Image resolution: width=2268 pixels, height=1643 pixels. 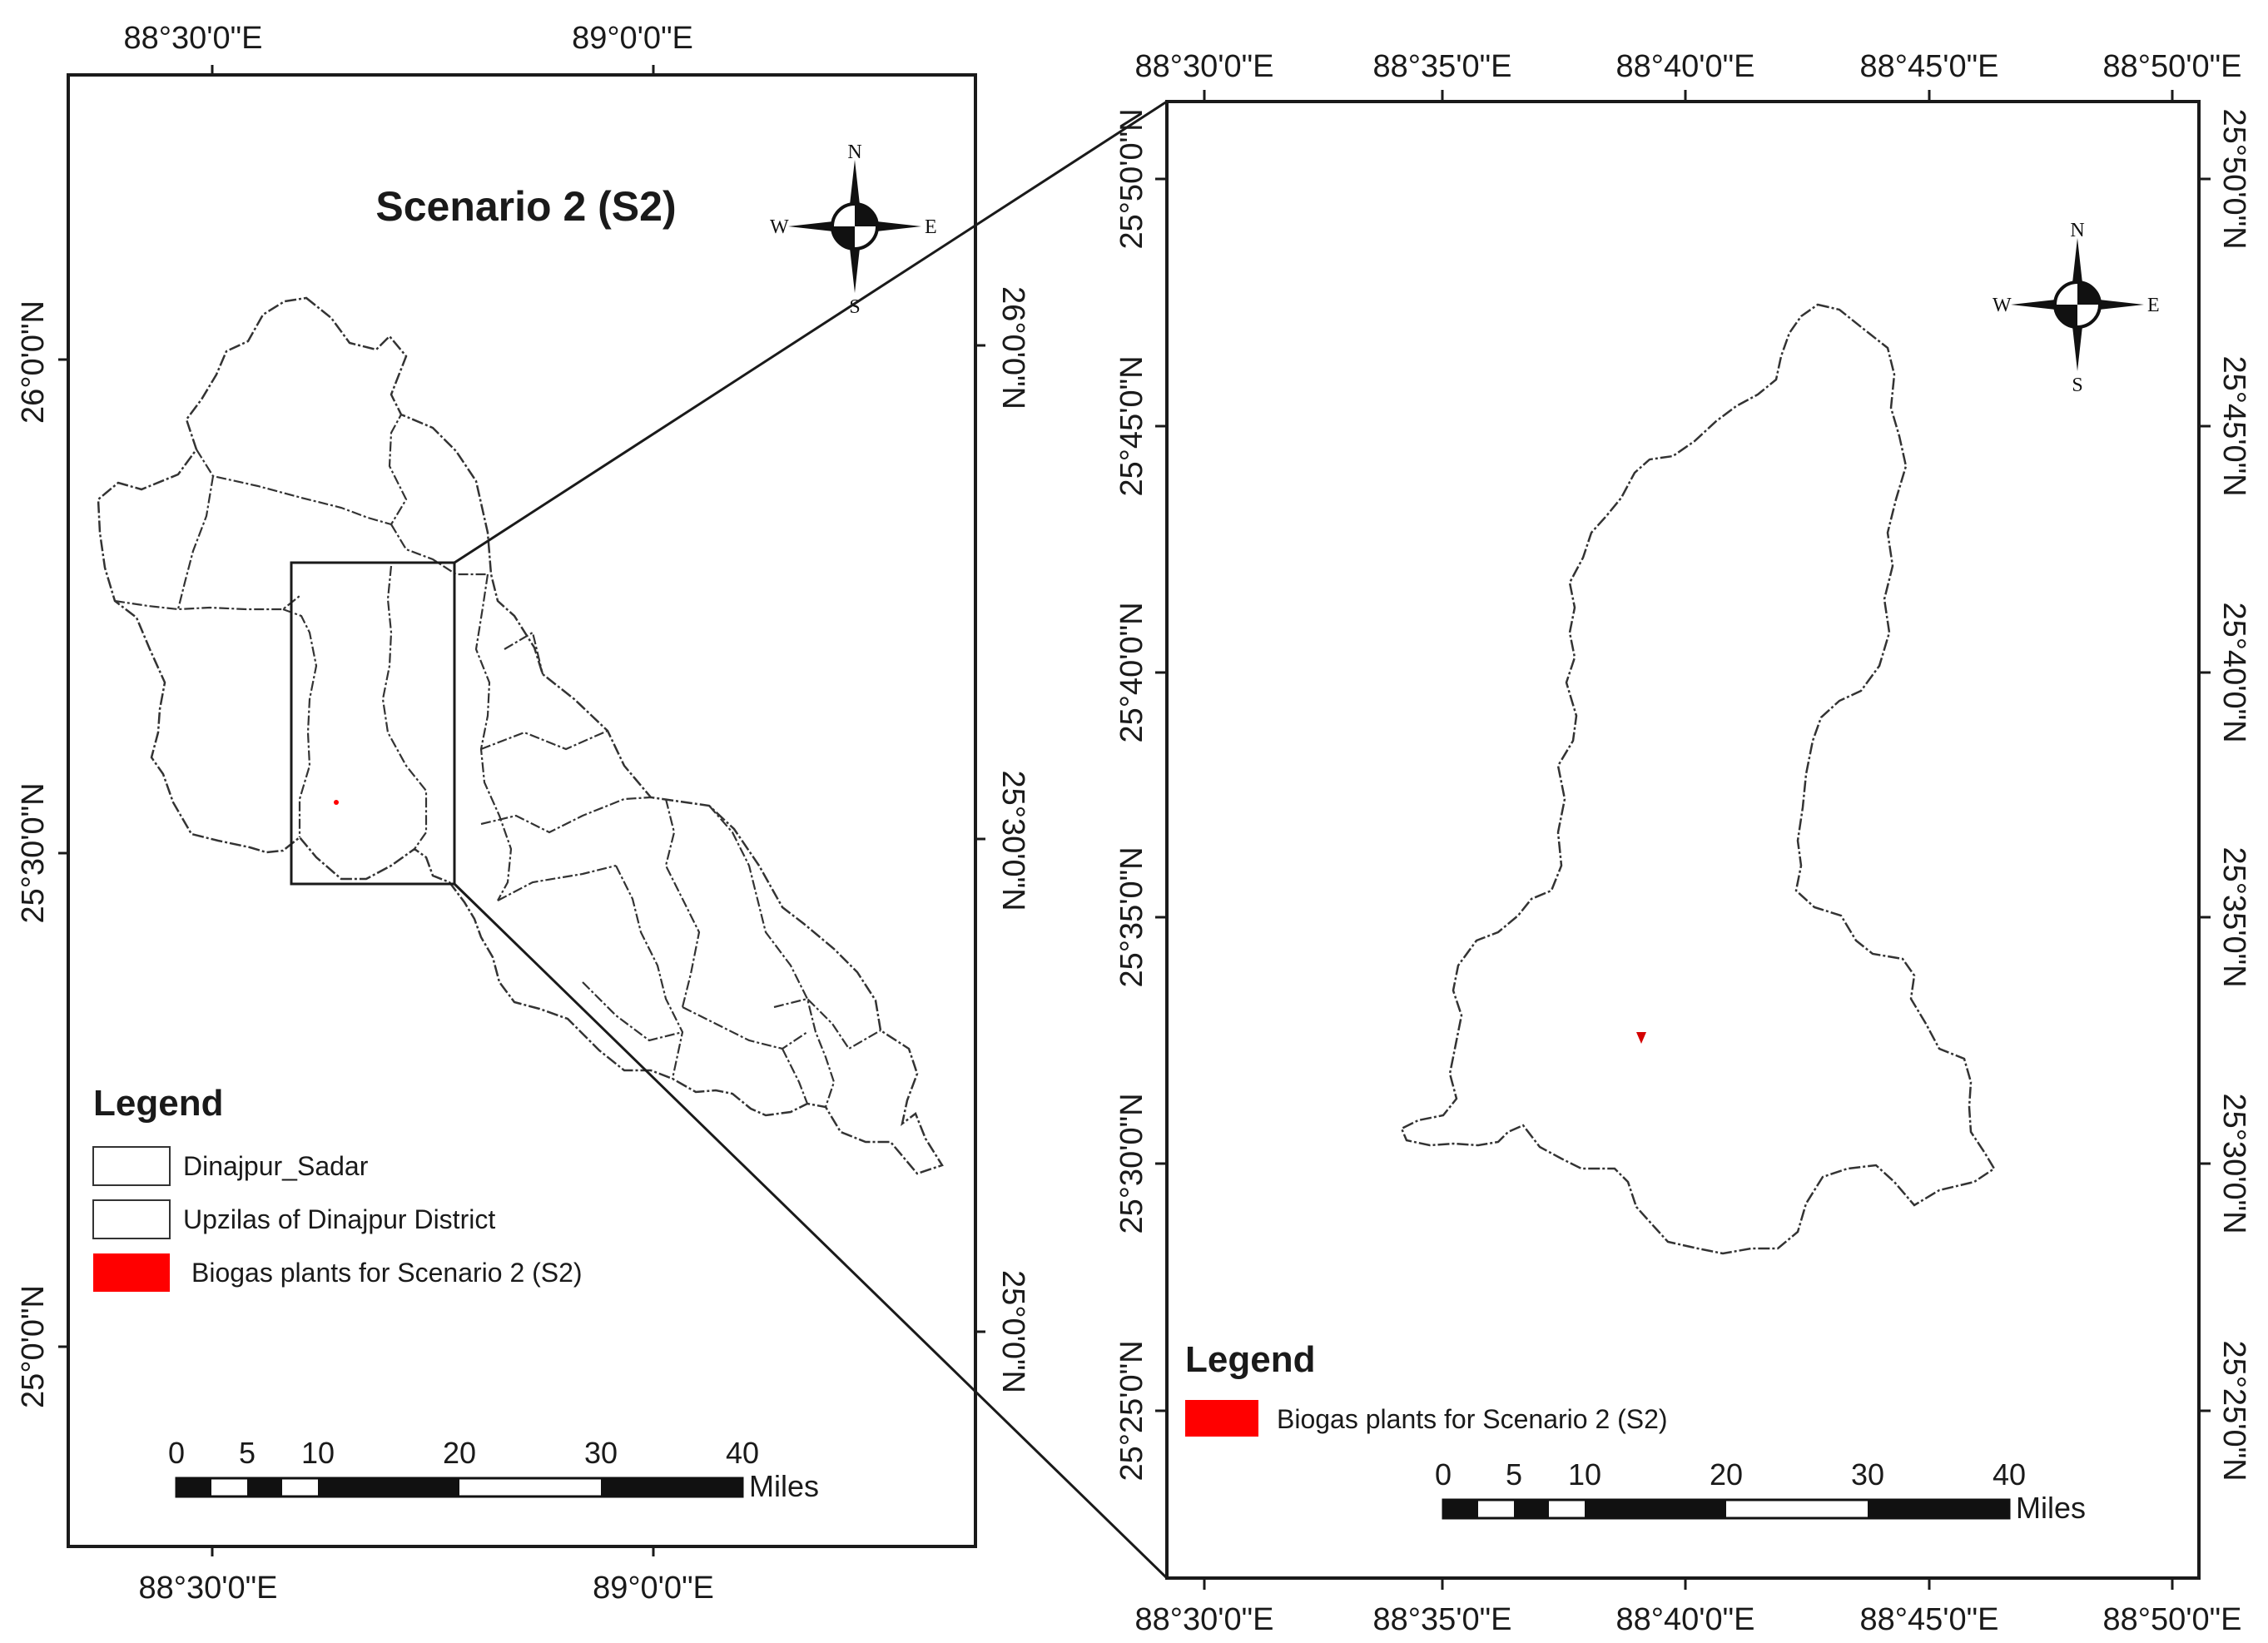 What do you see at coordinates (1131, 672) in the screenshot?
I see `right-left-lat-label: 25°40'0"N` at bounding box center [1131, 672].